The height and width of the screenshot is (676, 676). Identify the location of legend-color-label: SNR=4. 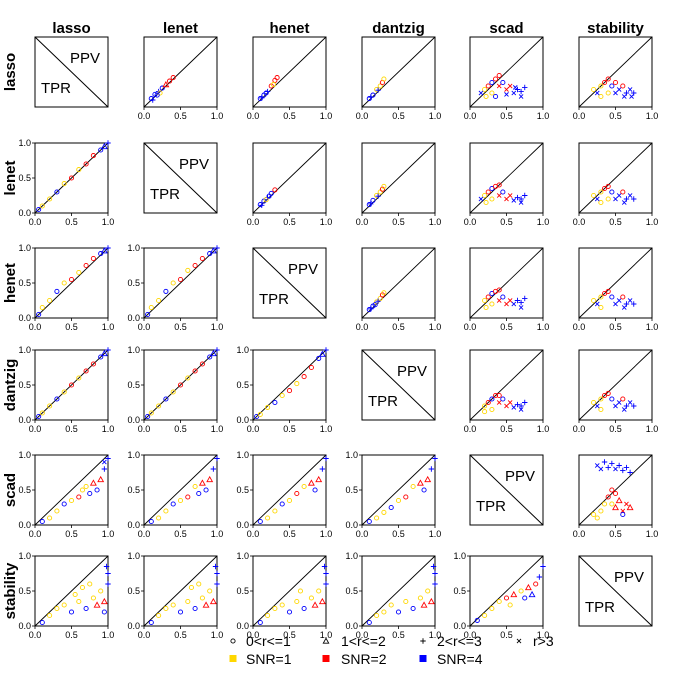
(460, 659).